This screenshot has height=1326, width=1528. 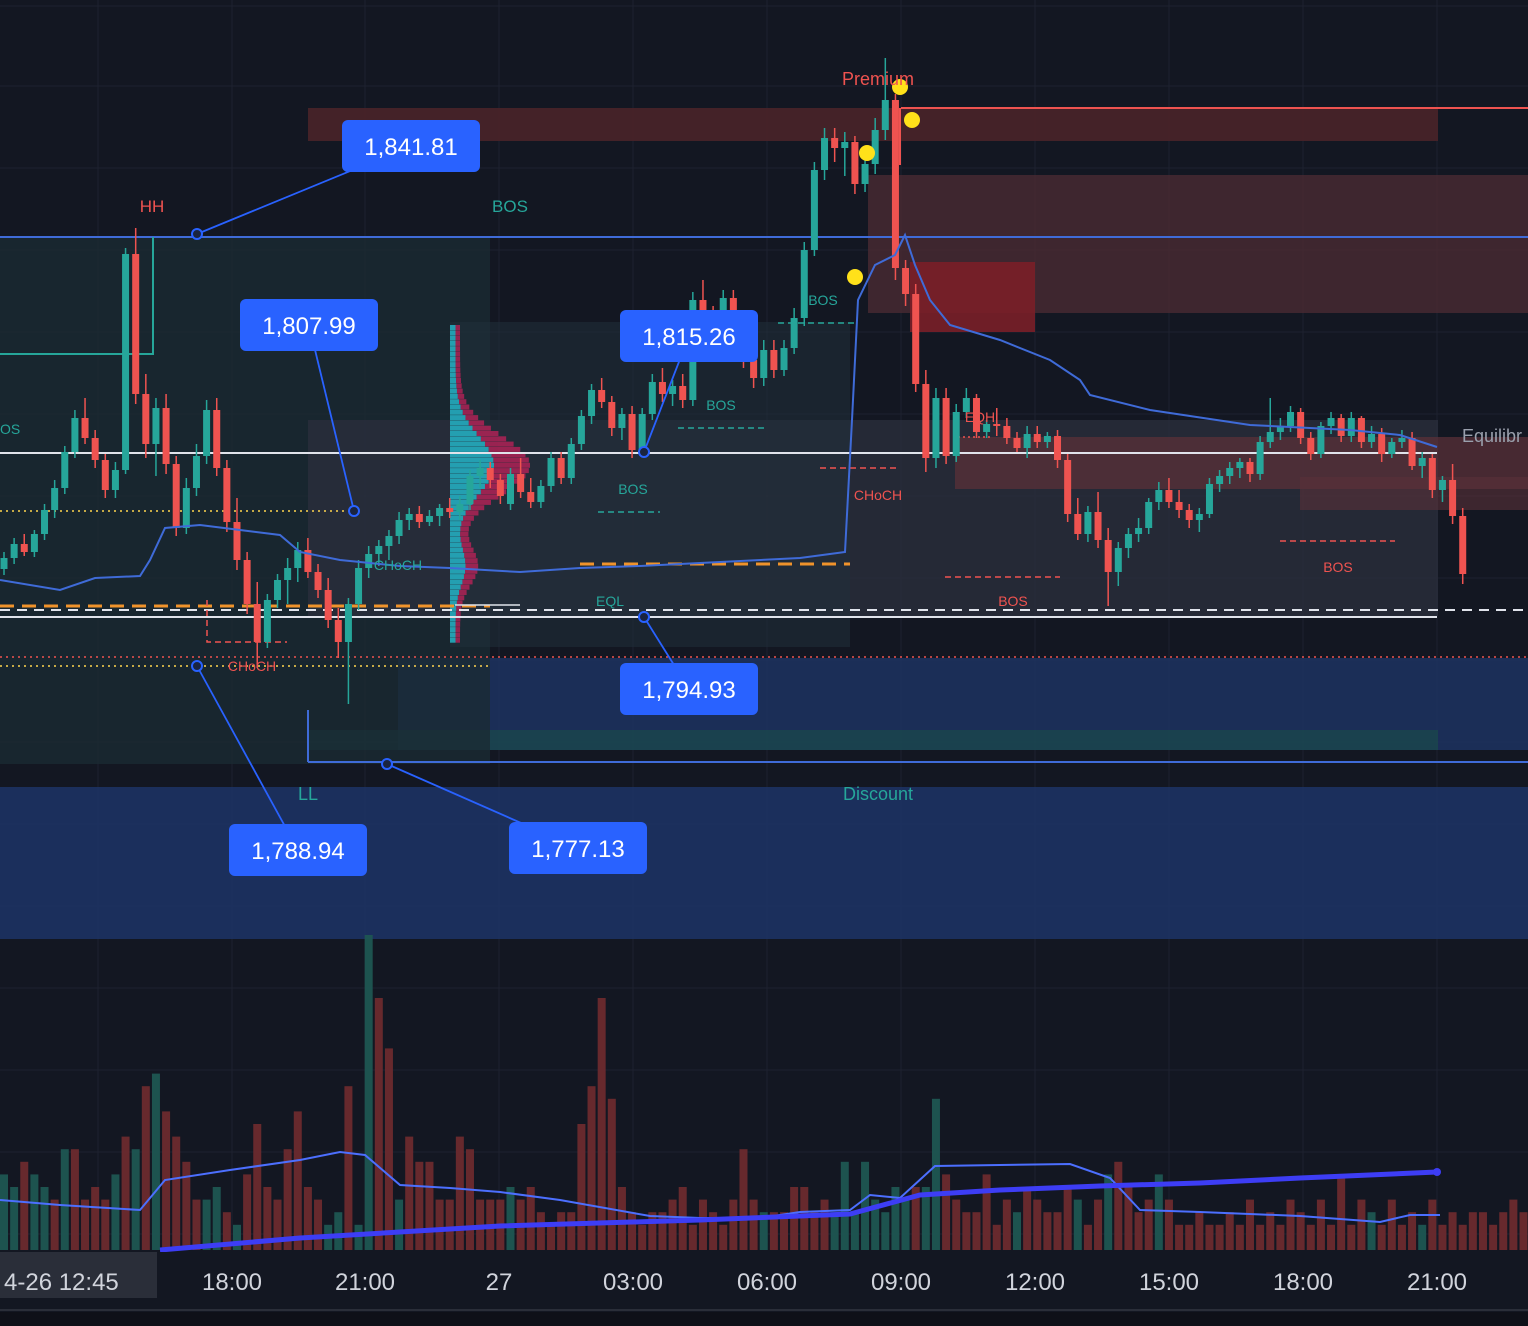 What do you see at coordinates (878, 794) in the screenshot?
I see `discount-label: Discount` at bounding box center [878, 794].